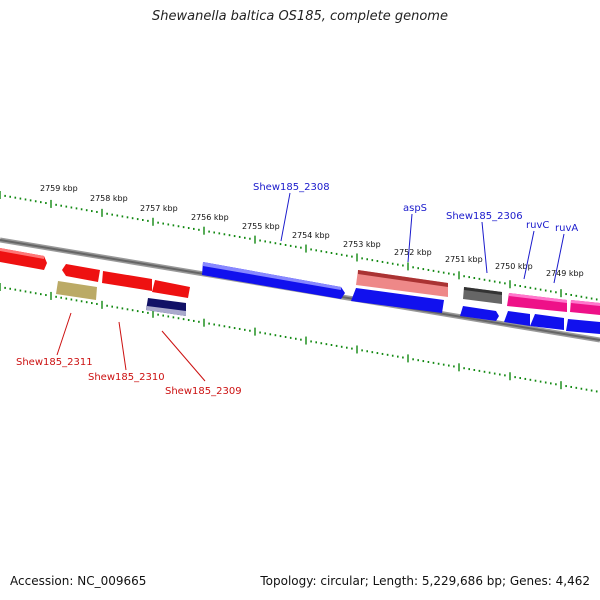 Image resolution: width=600 pixels, height=600 pixels. Describe the element at coordinates (537, 225) in the screenshot. I see `gene-label: ruvC` at that location.